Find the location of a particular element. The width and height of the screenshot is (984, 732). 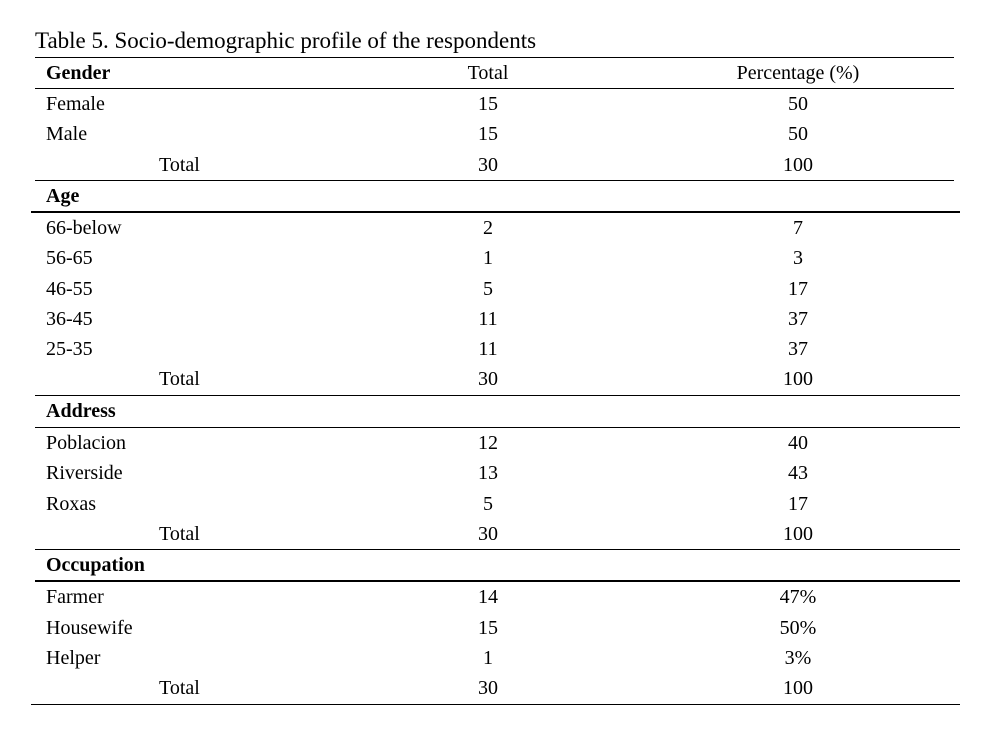

table-row: Farmer 14 47% is located at coordinates (492, 597).